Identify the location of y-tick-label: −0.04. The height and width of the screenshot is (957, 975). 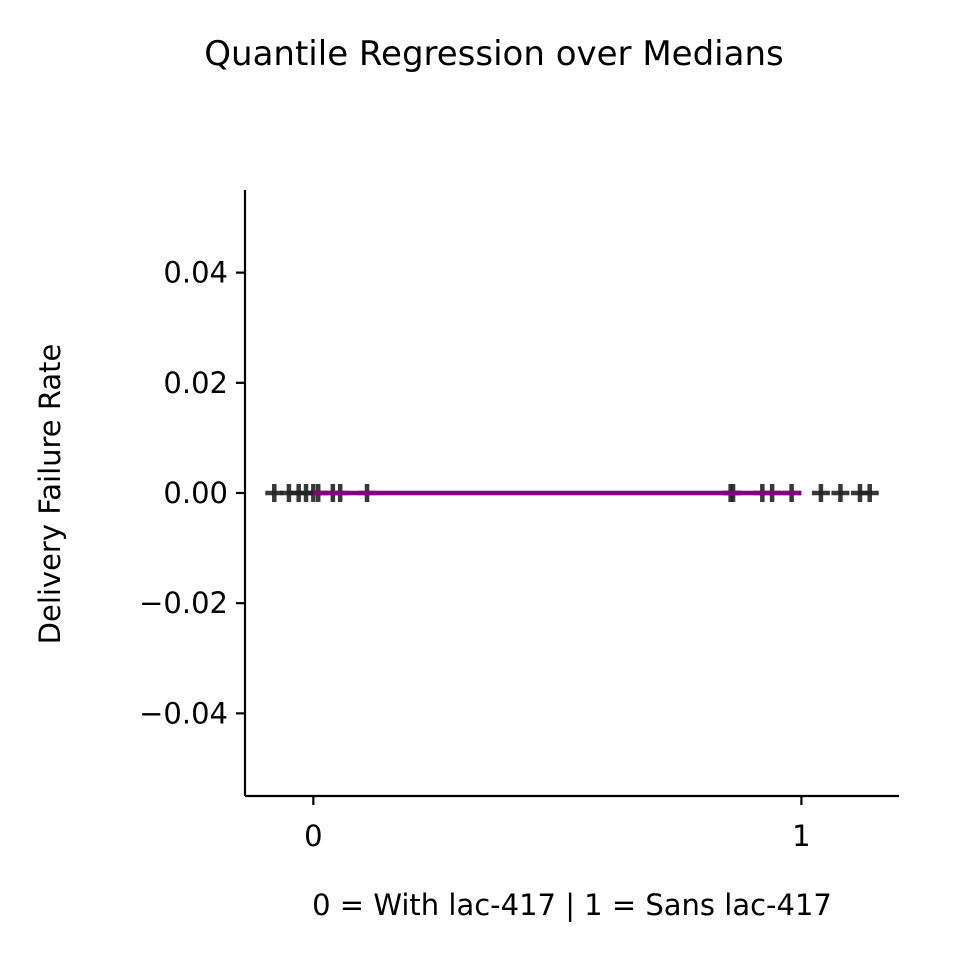
(183, 713).